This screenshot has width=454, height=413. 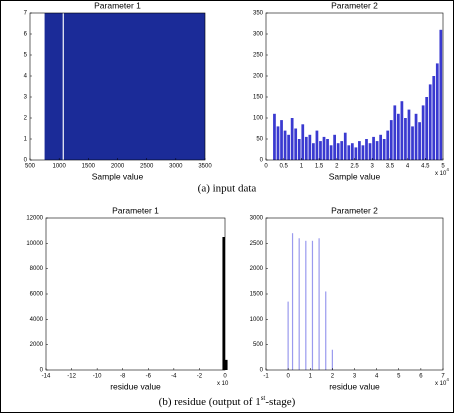 I want to click on y-tick-label: 10000, so click(x=34, y=244).